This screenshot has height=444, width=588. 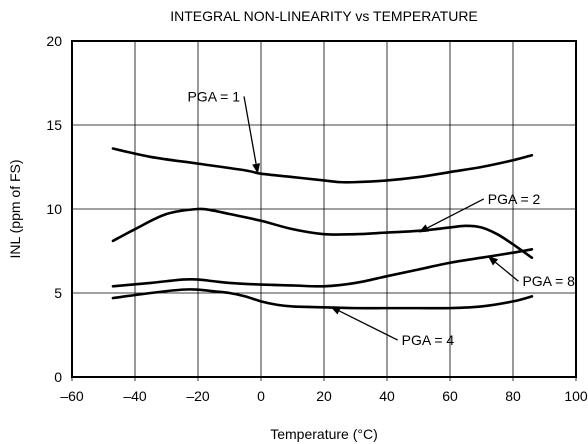 I want to click on annotation-label-pga-2: PGA = 2, so click(x=514, y=199).